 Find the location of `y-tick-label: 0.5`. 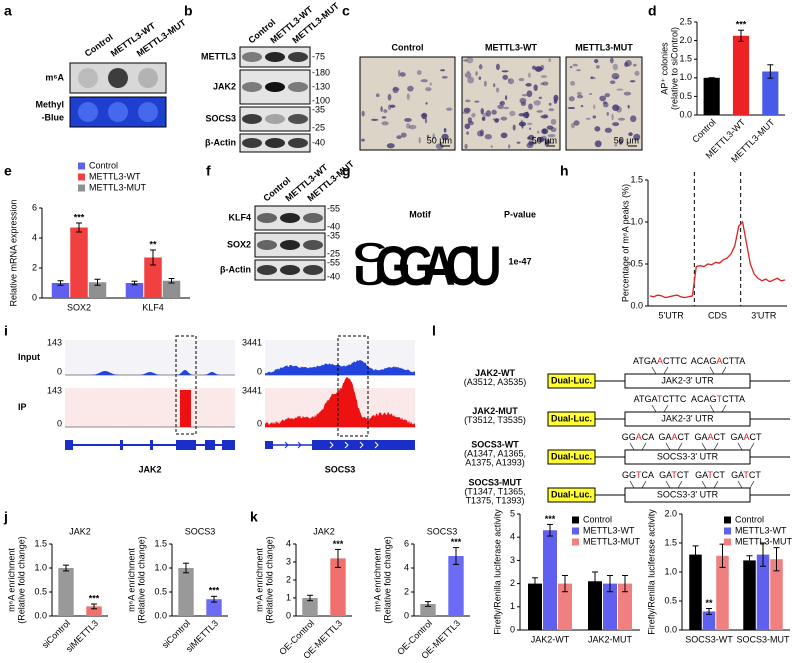

y-tick-label: 0.5 is located at coordinates (670, 600).